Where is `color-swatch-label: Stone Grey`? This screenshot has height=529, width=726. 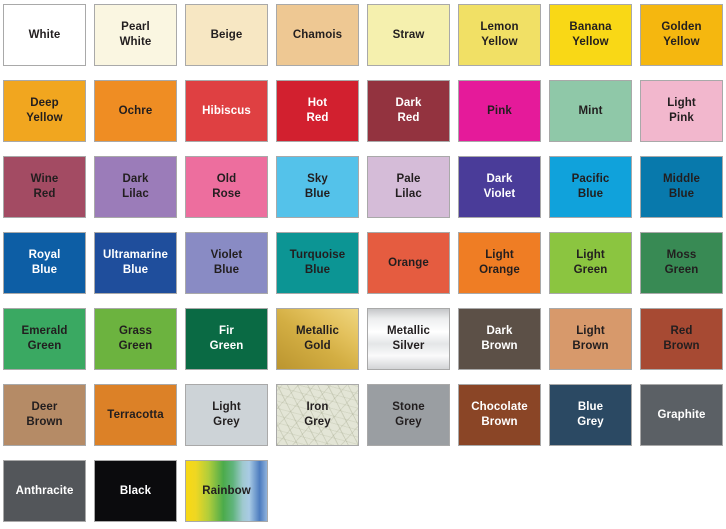
color-swatch-label: Stone Grey is located at coordinates (408, 414).